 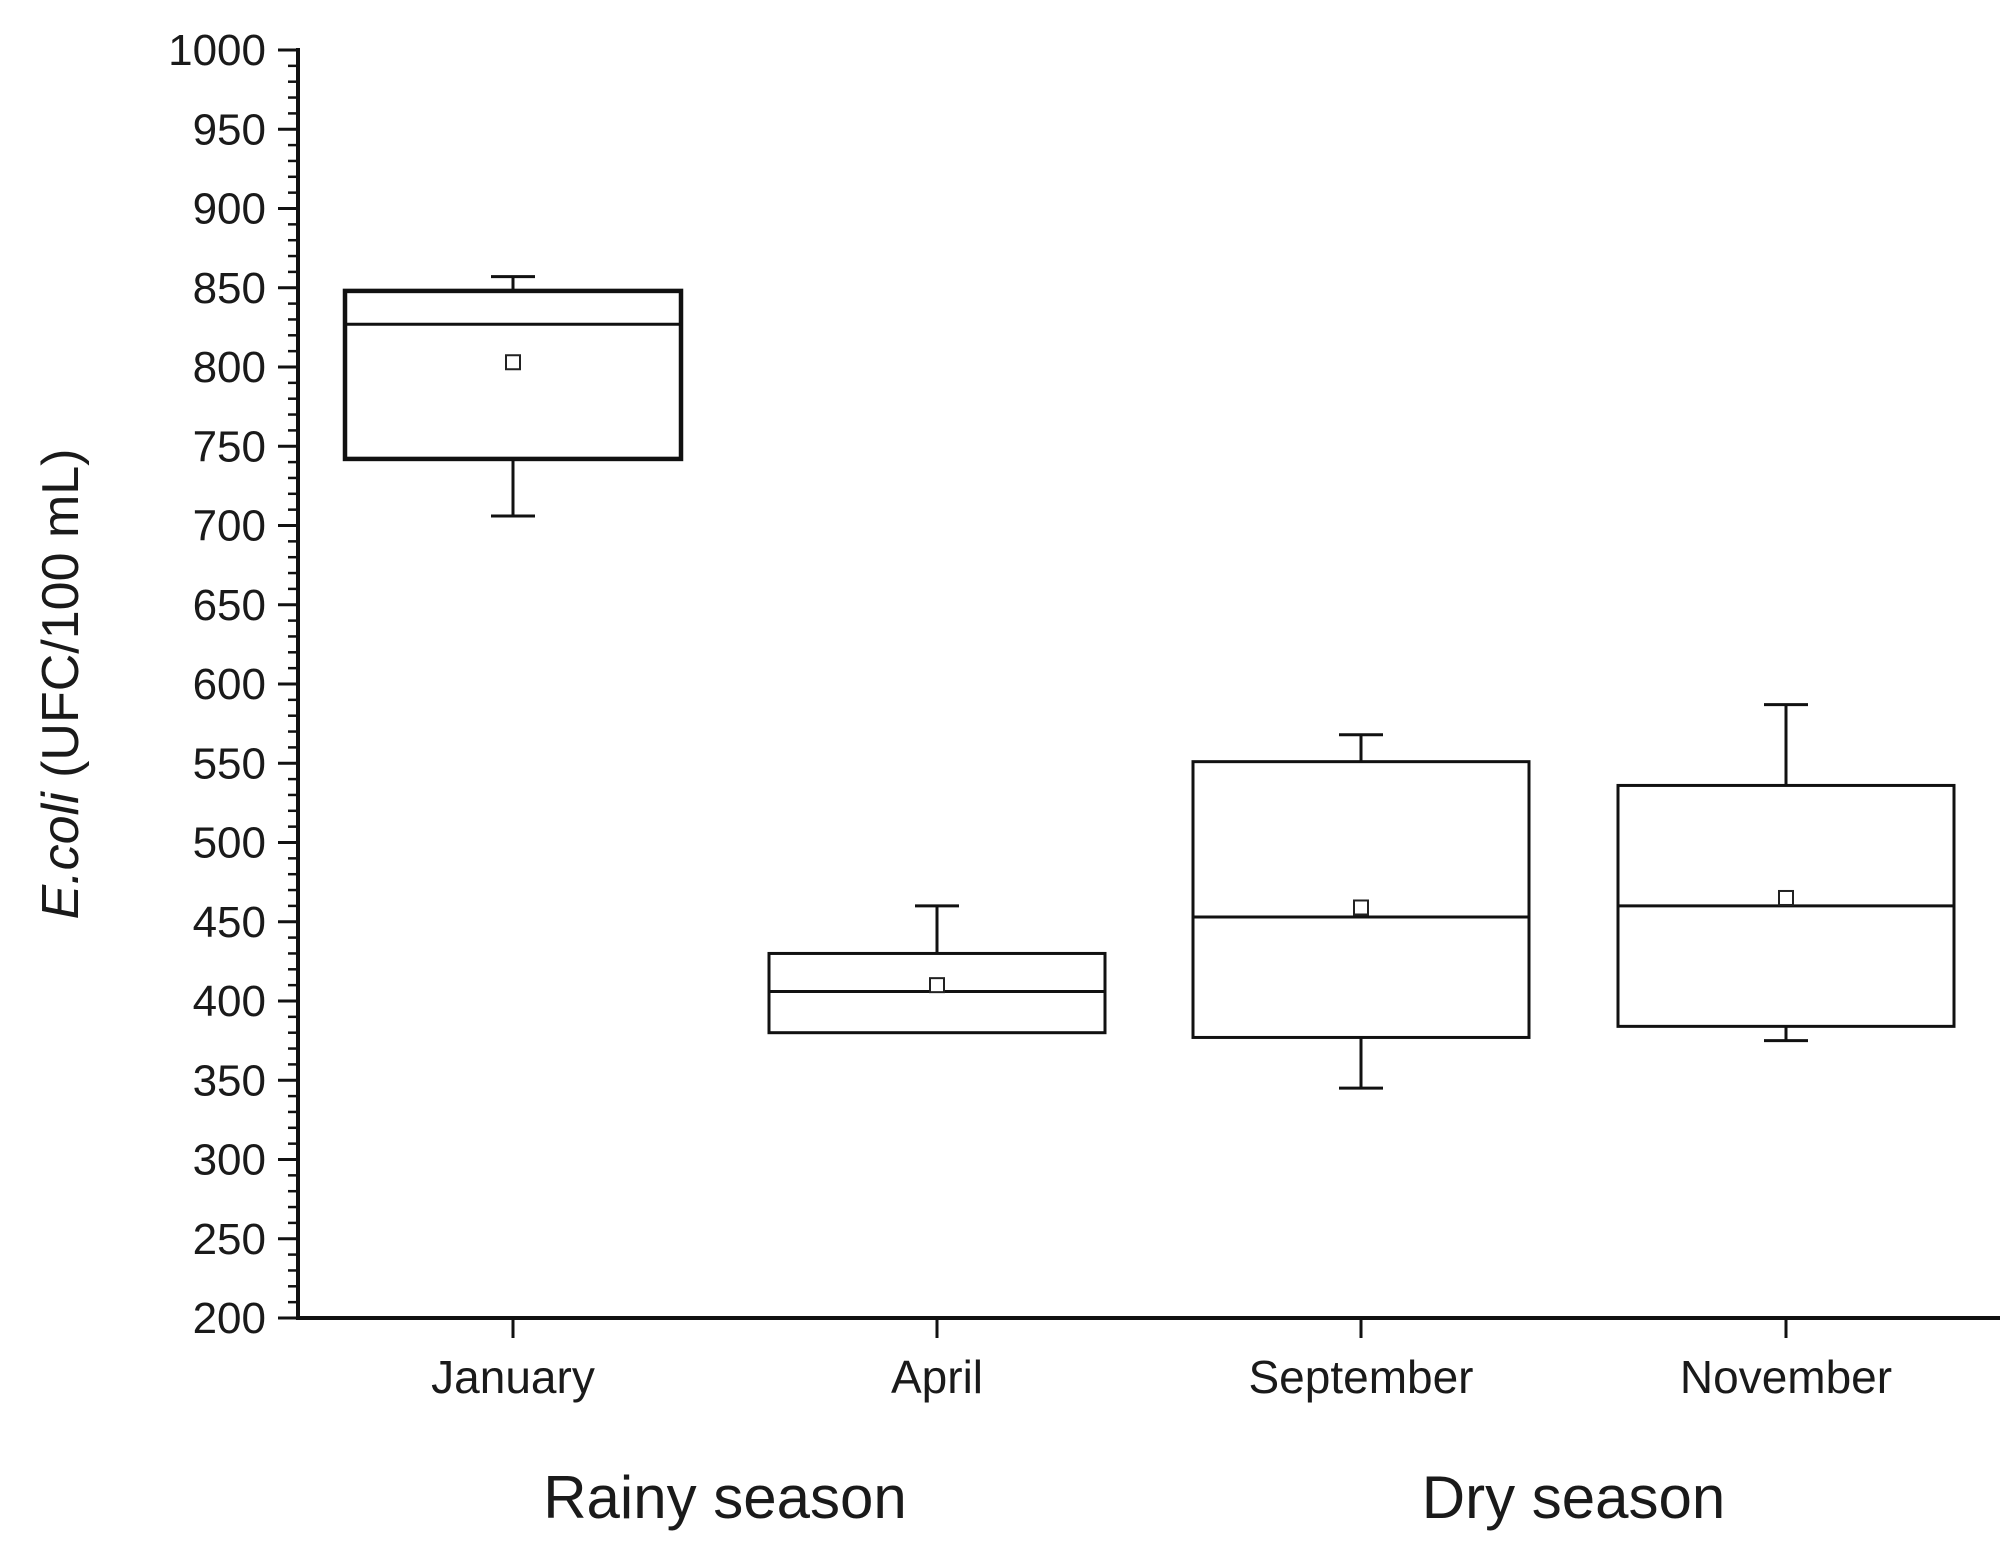 I want to click on y-tick-label: 550, so click(x=229, y=763).